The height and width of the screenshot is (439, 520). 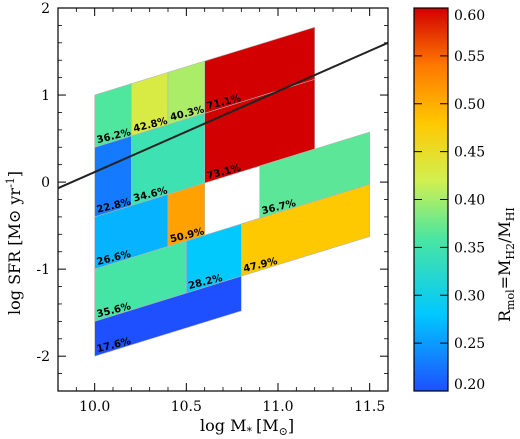 What do you see at coordinates (94, 407) in the screenshot?
I see `x-tick-label: 10.0` at bounding box center [94, 407].